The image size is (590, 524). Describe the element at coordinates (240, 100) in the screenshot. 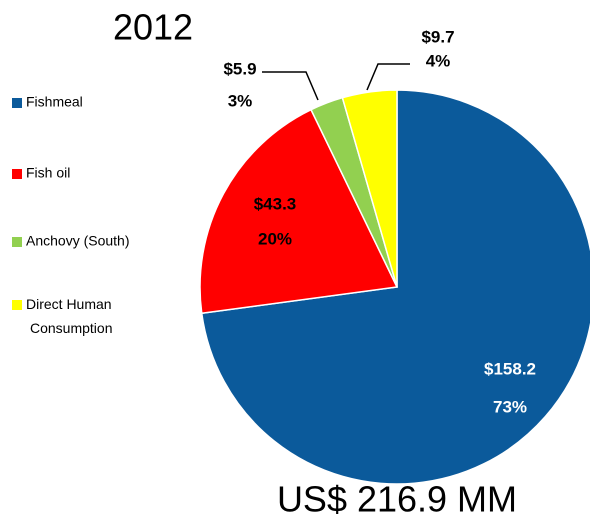

I see `percent-label: 3%` at that location.